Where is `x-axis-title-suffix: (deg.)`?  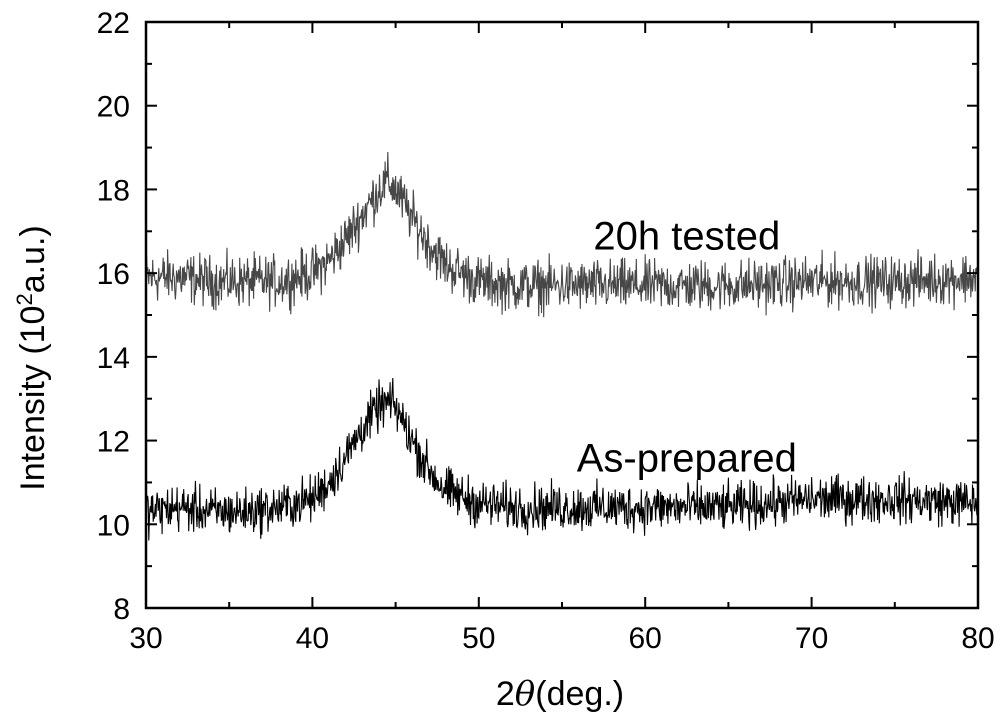
x-axis-title-suffix: (deg.) is located at coordinates (579, 694).